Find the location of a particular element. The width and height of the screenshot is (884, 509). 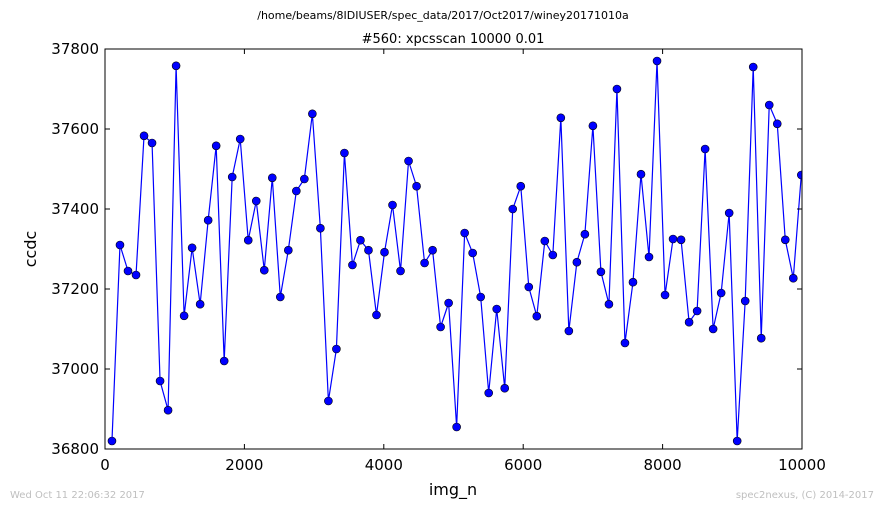

x-axis-label: img_n is located at coordinates (453, 490).